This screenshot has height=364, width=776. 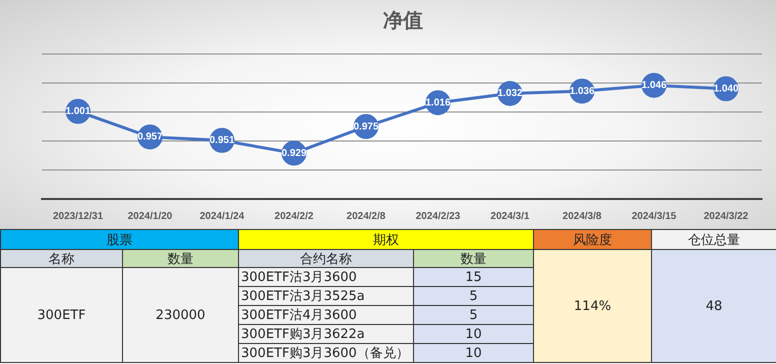 I want to click on data-label: 1.001, so click(x=78, y=112).